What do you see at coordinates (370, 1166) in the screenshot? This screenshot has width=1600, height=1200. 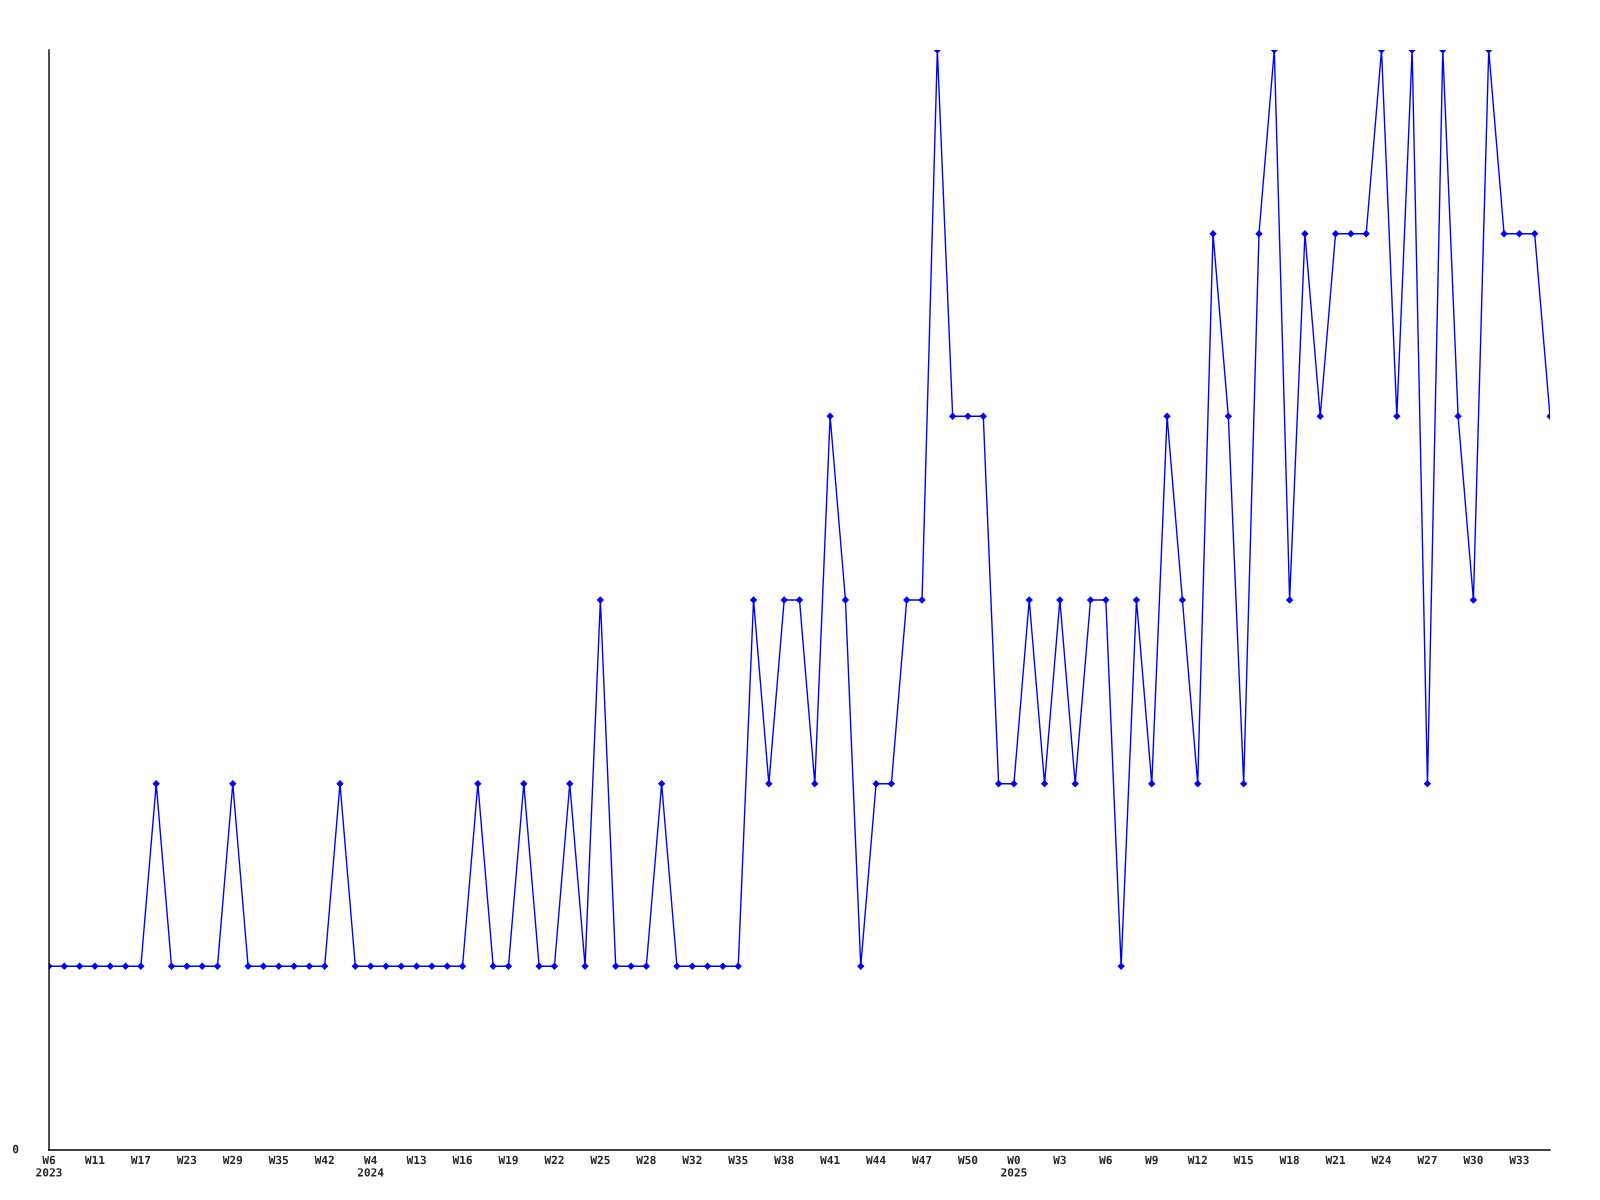 I see `x-tick-label: W4 2024` at bounding box center [370, 1166].